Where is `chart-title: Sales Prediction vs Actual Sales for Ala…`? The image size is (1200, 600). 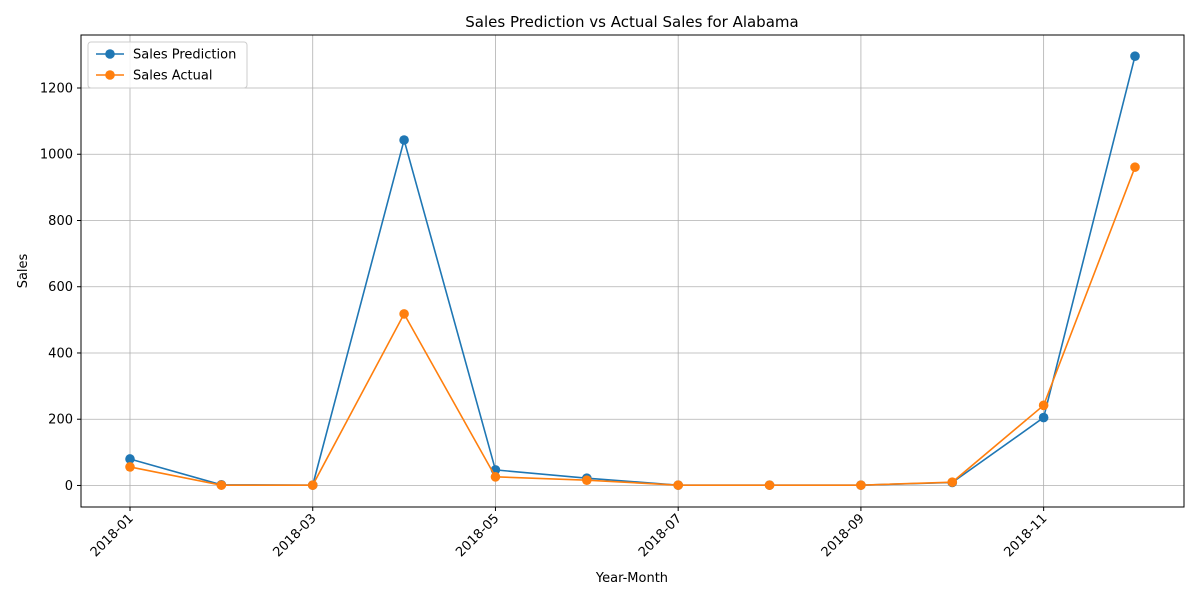
chart-title: Sales Prediction vs Actual Sales for Ala… is located at coordinates (631, 22).